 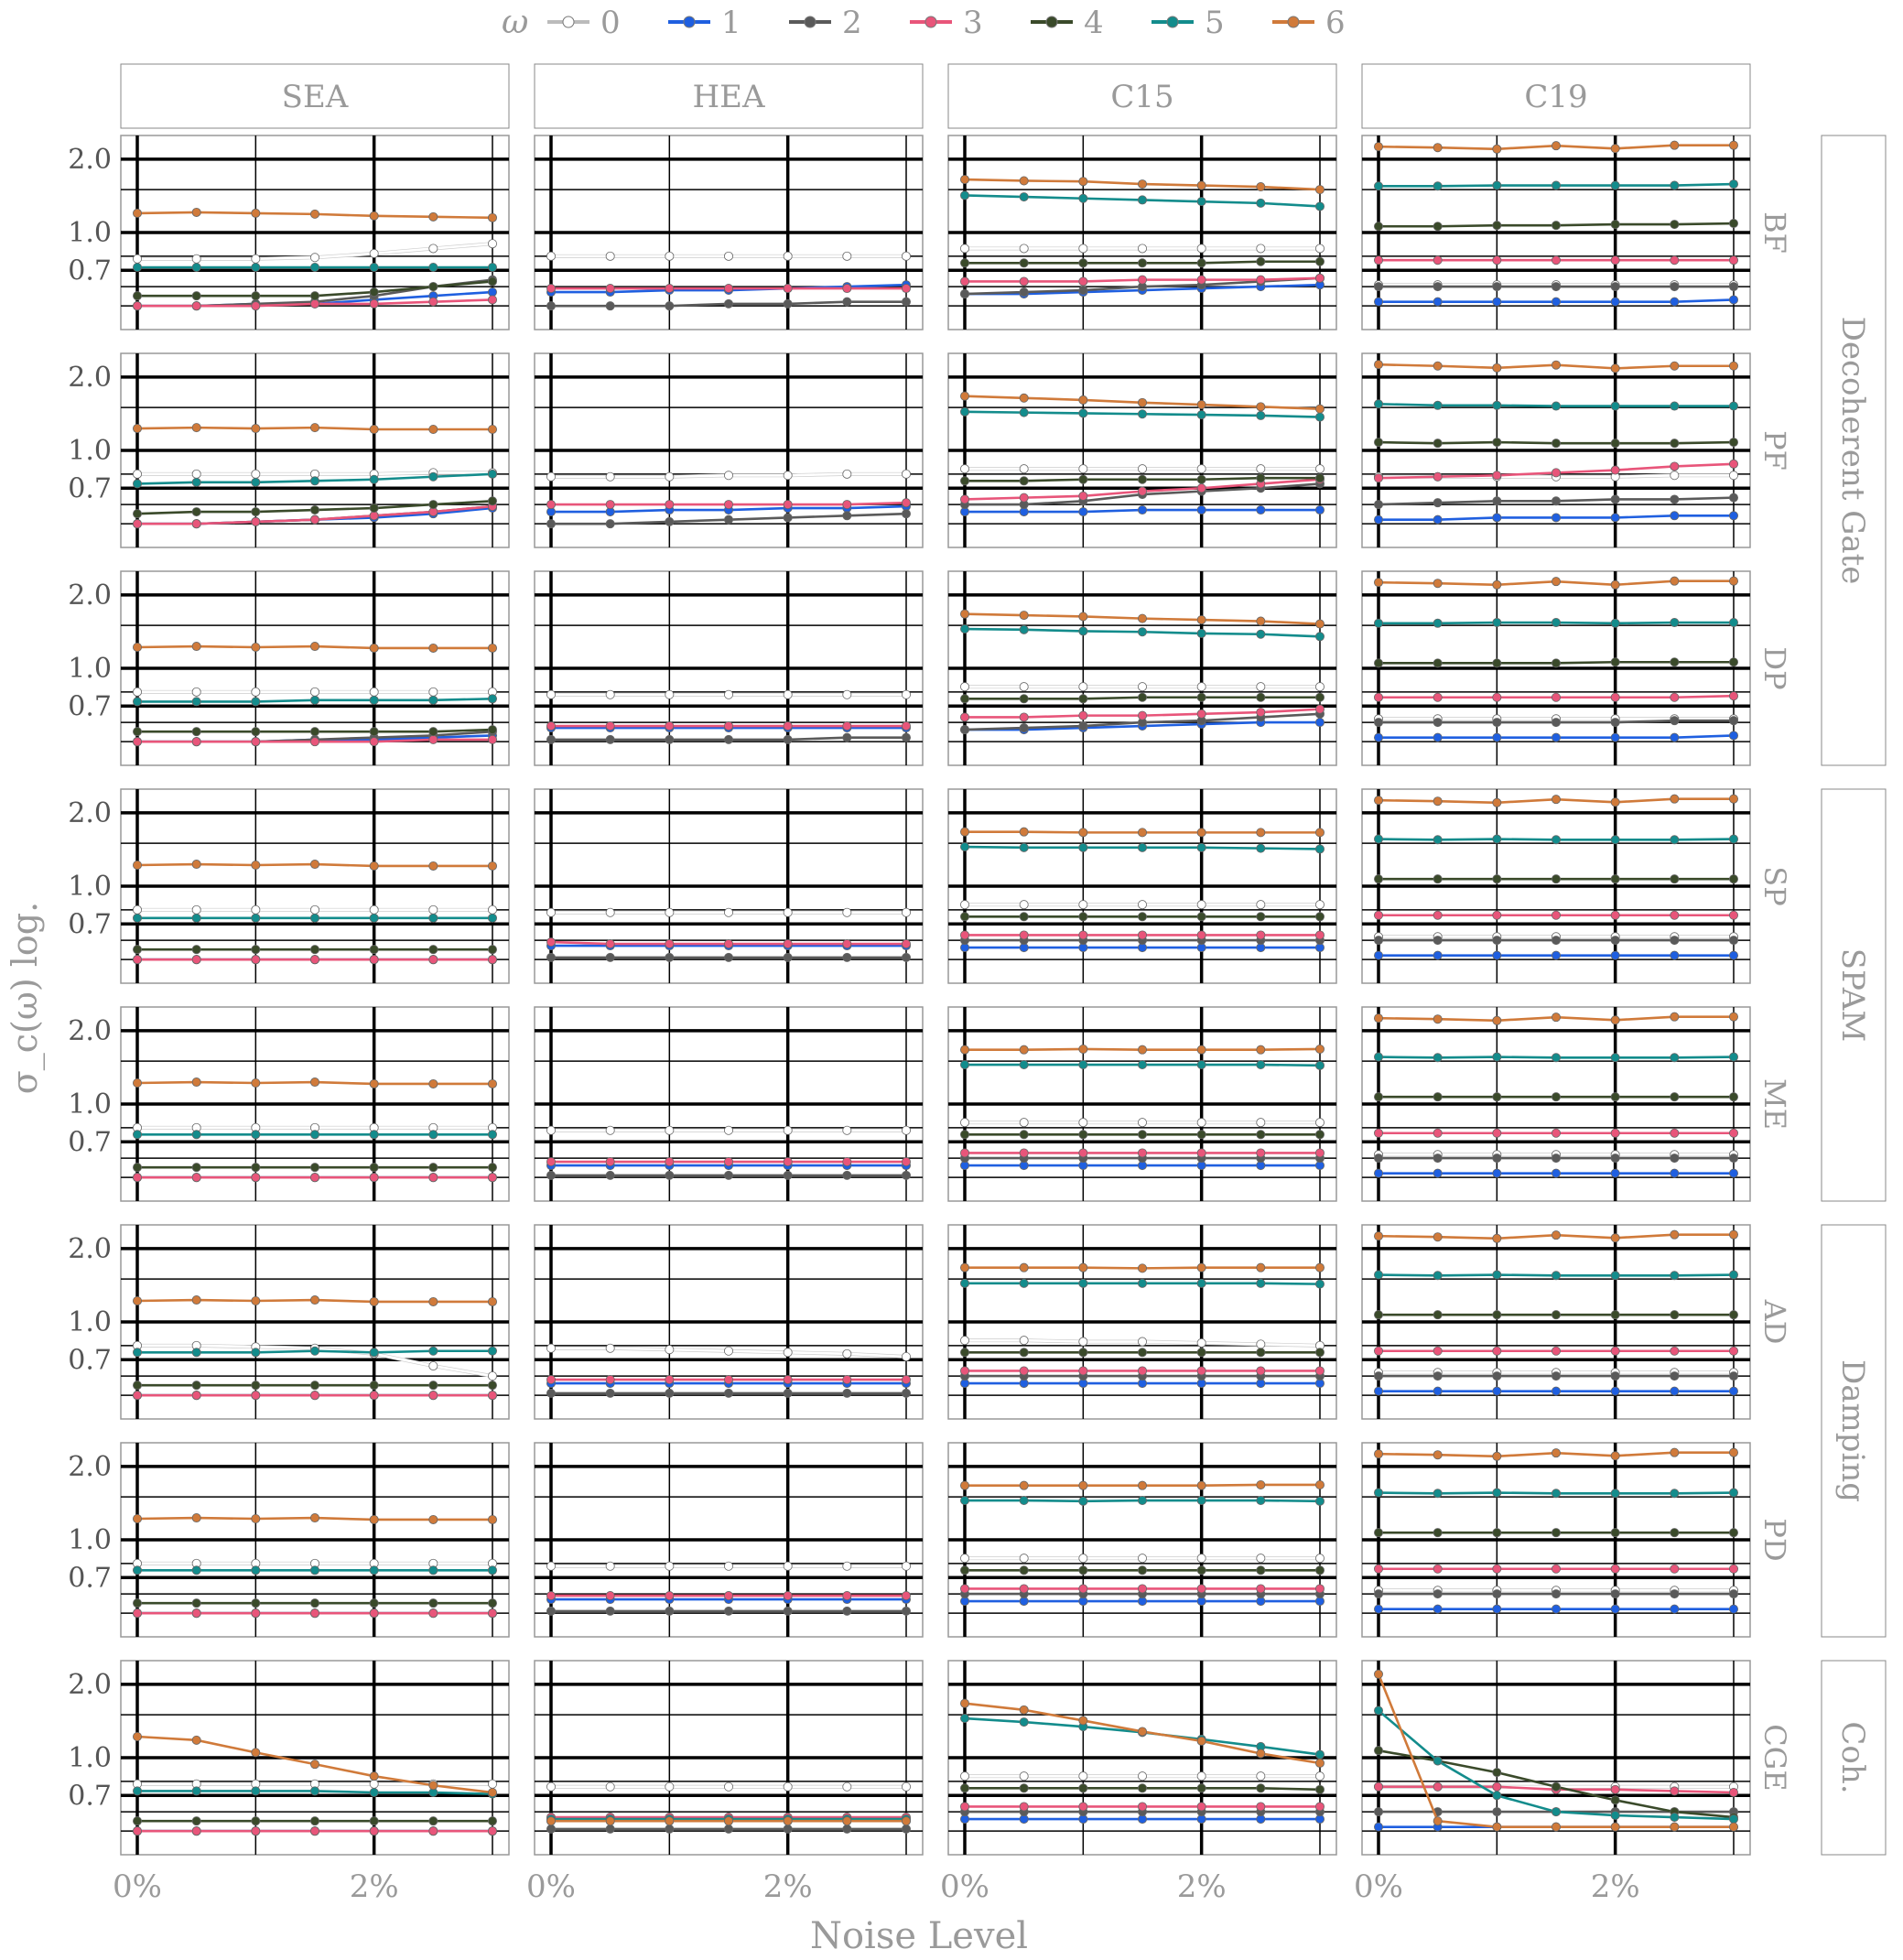 I want to click on y-tick-label: 1.0, so click(x=90, y=233).